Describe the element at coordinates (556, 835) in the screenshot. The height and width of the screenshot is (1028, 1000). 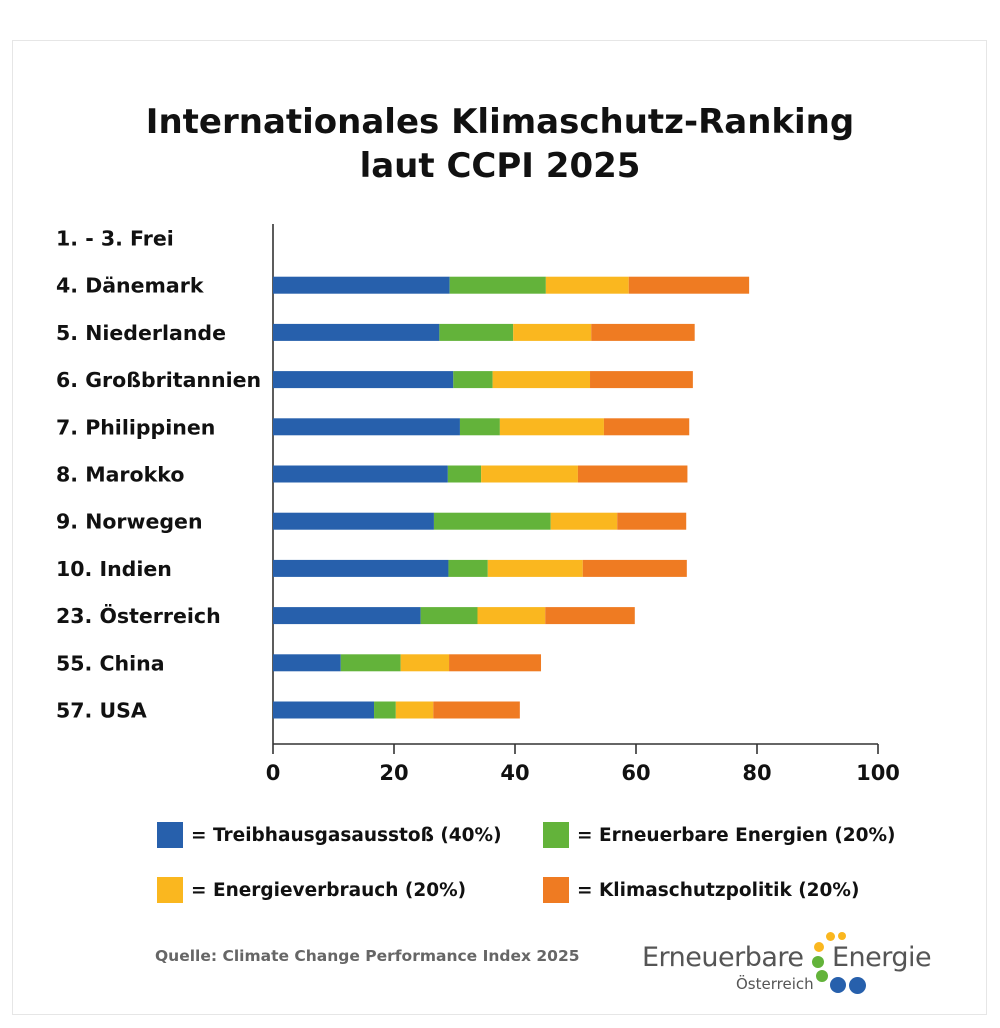
I see `legend-swatch-erneuerbar` at that location.